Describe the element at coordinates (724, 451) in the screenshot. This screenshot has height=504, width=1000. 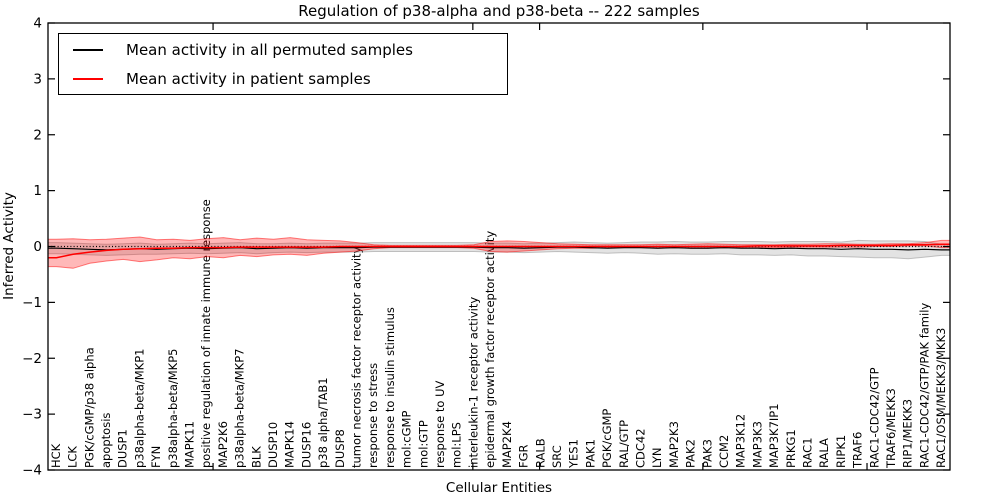
I see `x-category-label: CCM2` at that location.